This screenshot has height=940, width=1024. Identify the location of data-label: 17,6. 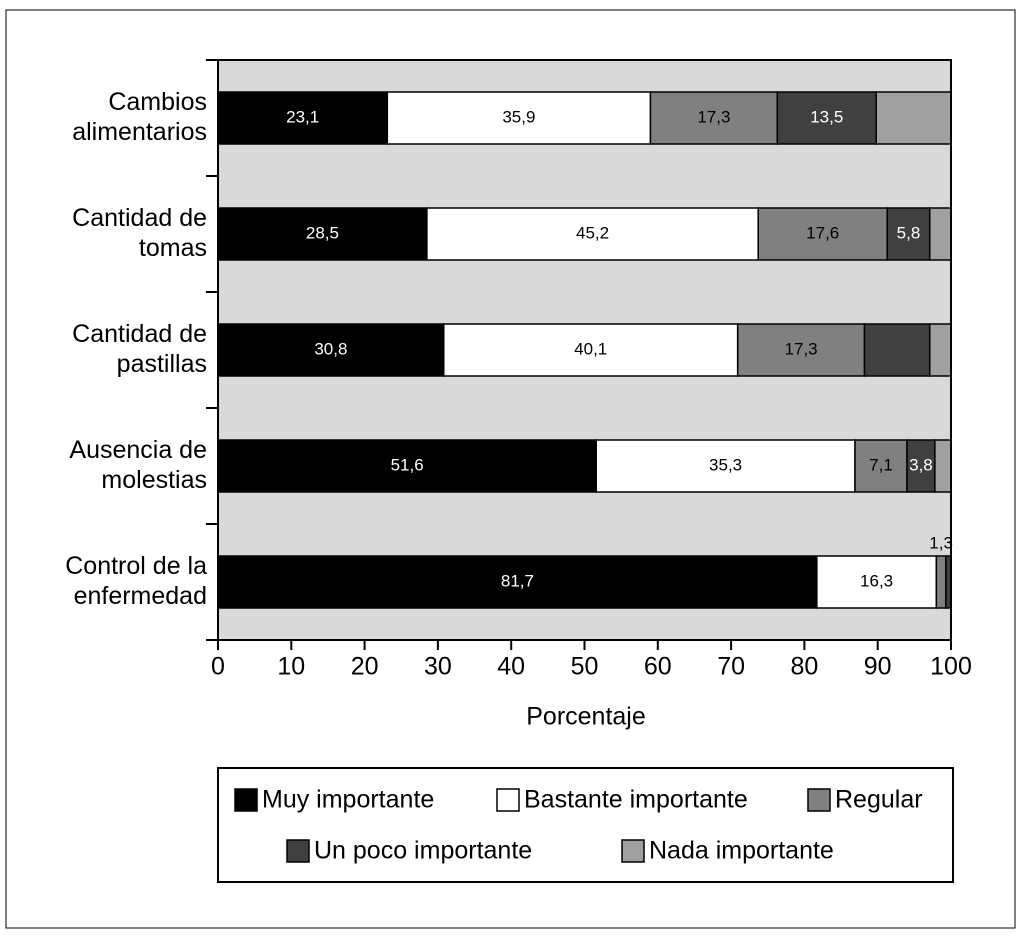
(822, 232).